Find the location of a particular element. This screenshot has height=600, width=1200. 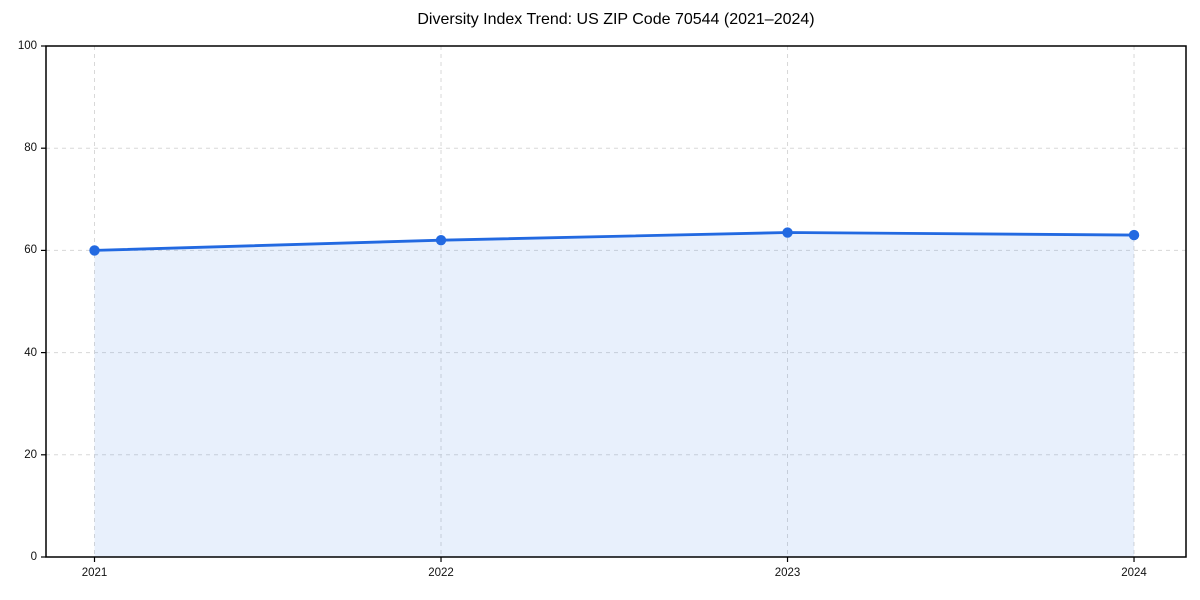

y-tick-label: 80 is located at coordinates (30, 148).